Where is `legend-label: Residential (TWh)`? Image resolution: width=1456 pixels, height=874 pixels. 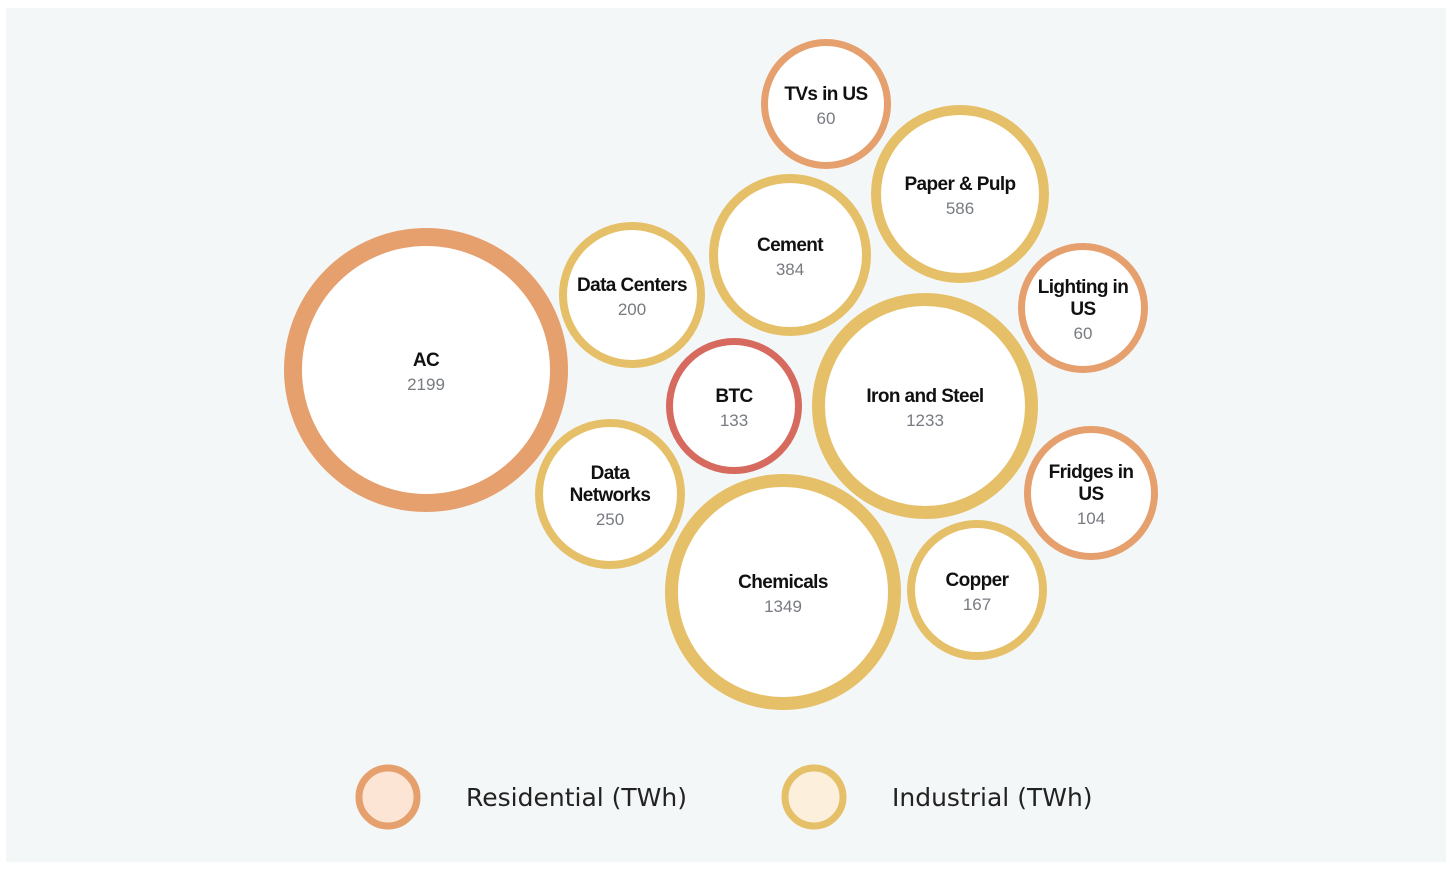
legend-label: Residential (TWh) is located at coordinates (576, 797).